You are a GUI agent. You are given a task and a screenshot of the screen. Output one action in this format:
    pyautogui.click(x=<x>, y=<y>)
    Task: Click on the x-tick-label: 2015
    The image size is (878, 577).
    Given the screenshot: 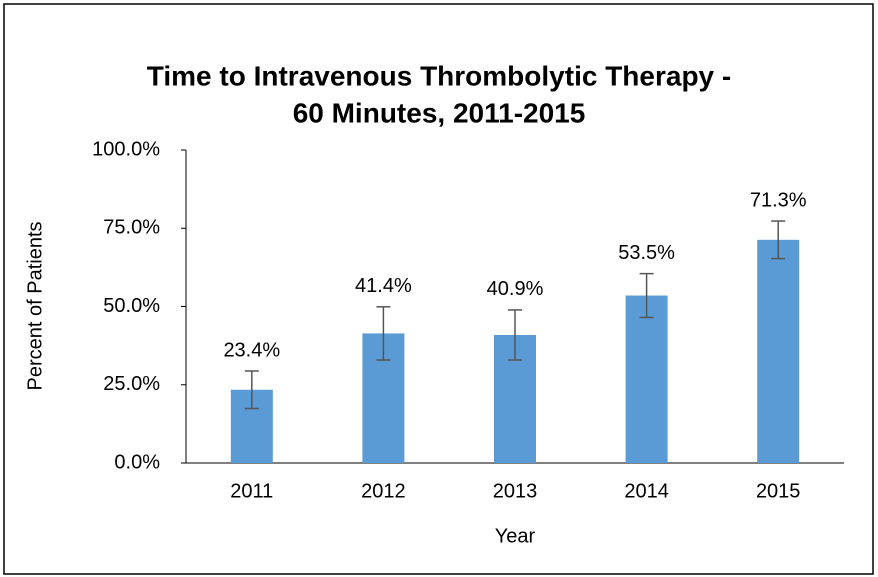 What is the action you would take?
    pyautogui.click(x=778, y=491)
    